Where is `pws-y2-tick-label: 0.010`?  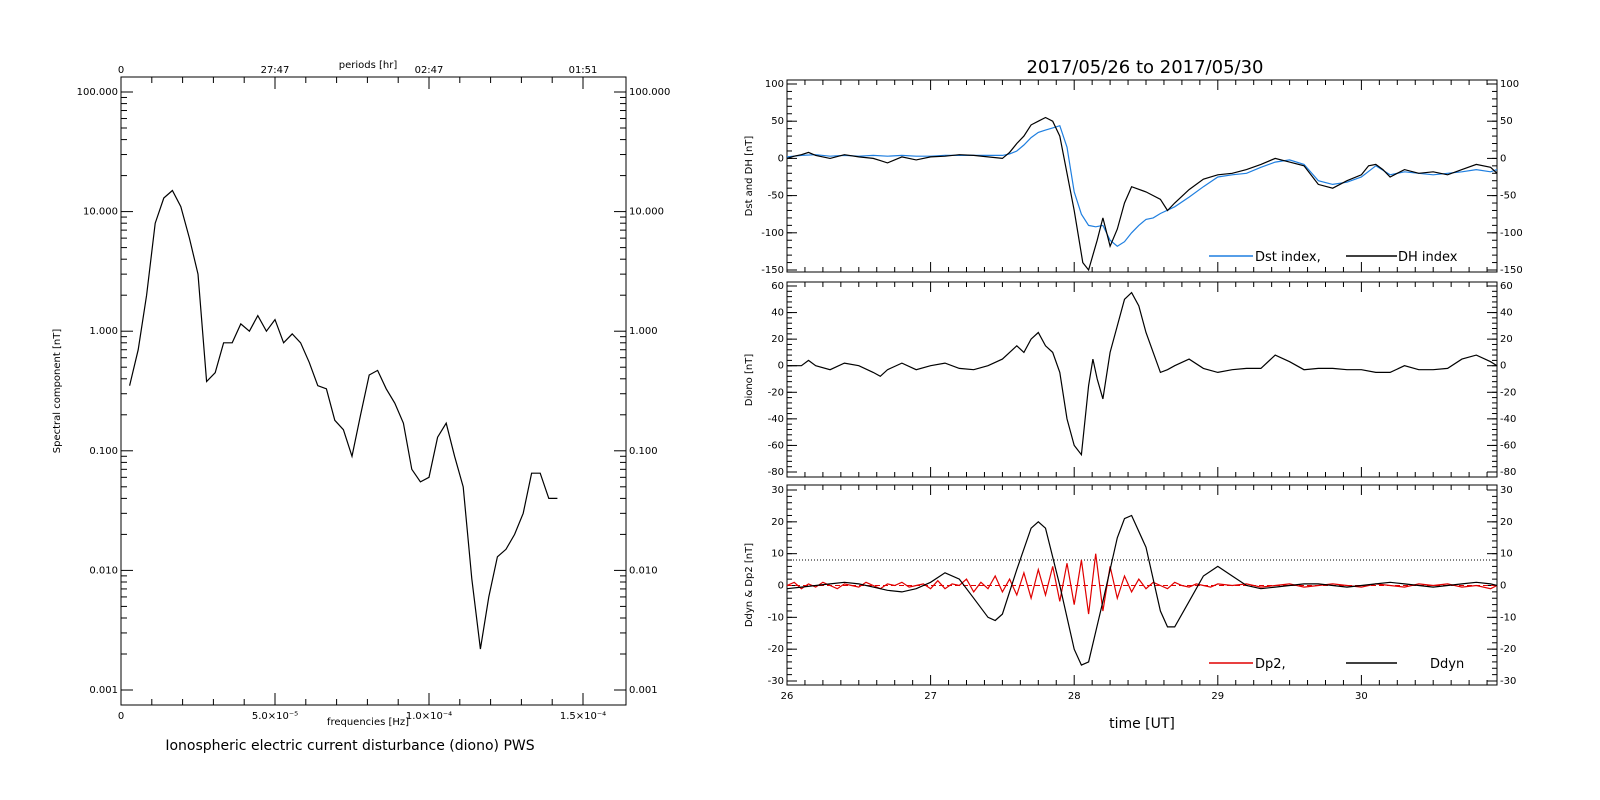 pws-y2-tick-label: 0.010 is located at coordinates (643, 570).